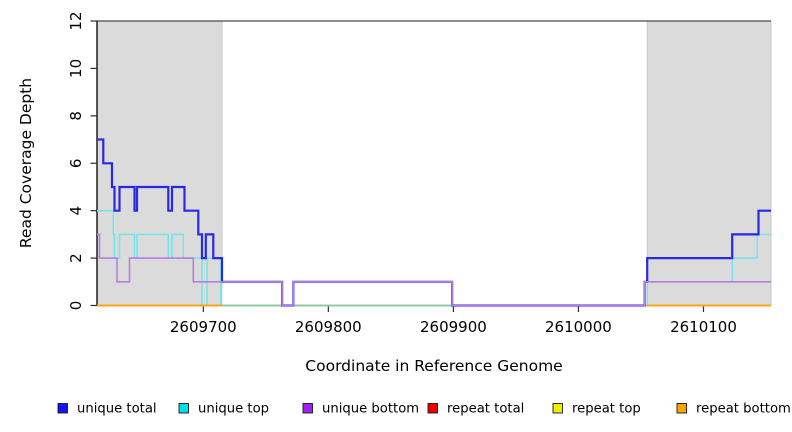 This screenshot has width=792, height=432. I want to click on x-tick-label: 2609900, so click(453, 327).